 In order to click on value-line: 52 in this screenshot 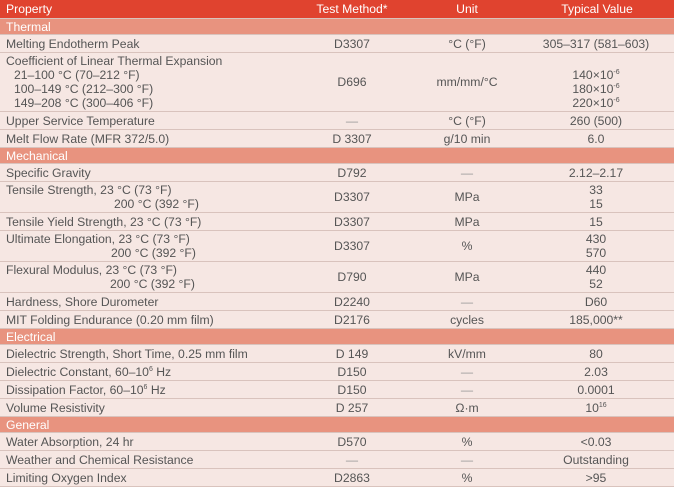, I will do `click(596, 284)`.